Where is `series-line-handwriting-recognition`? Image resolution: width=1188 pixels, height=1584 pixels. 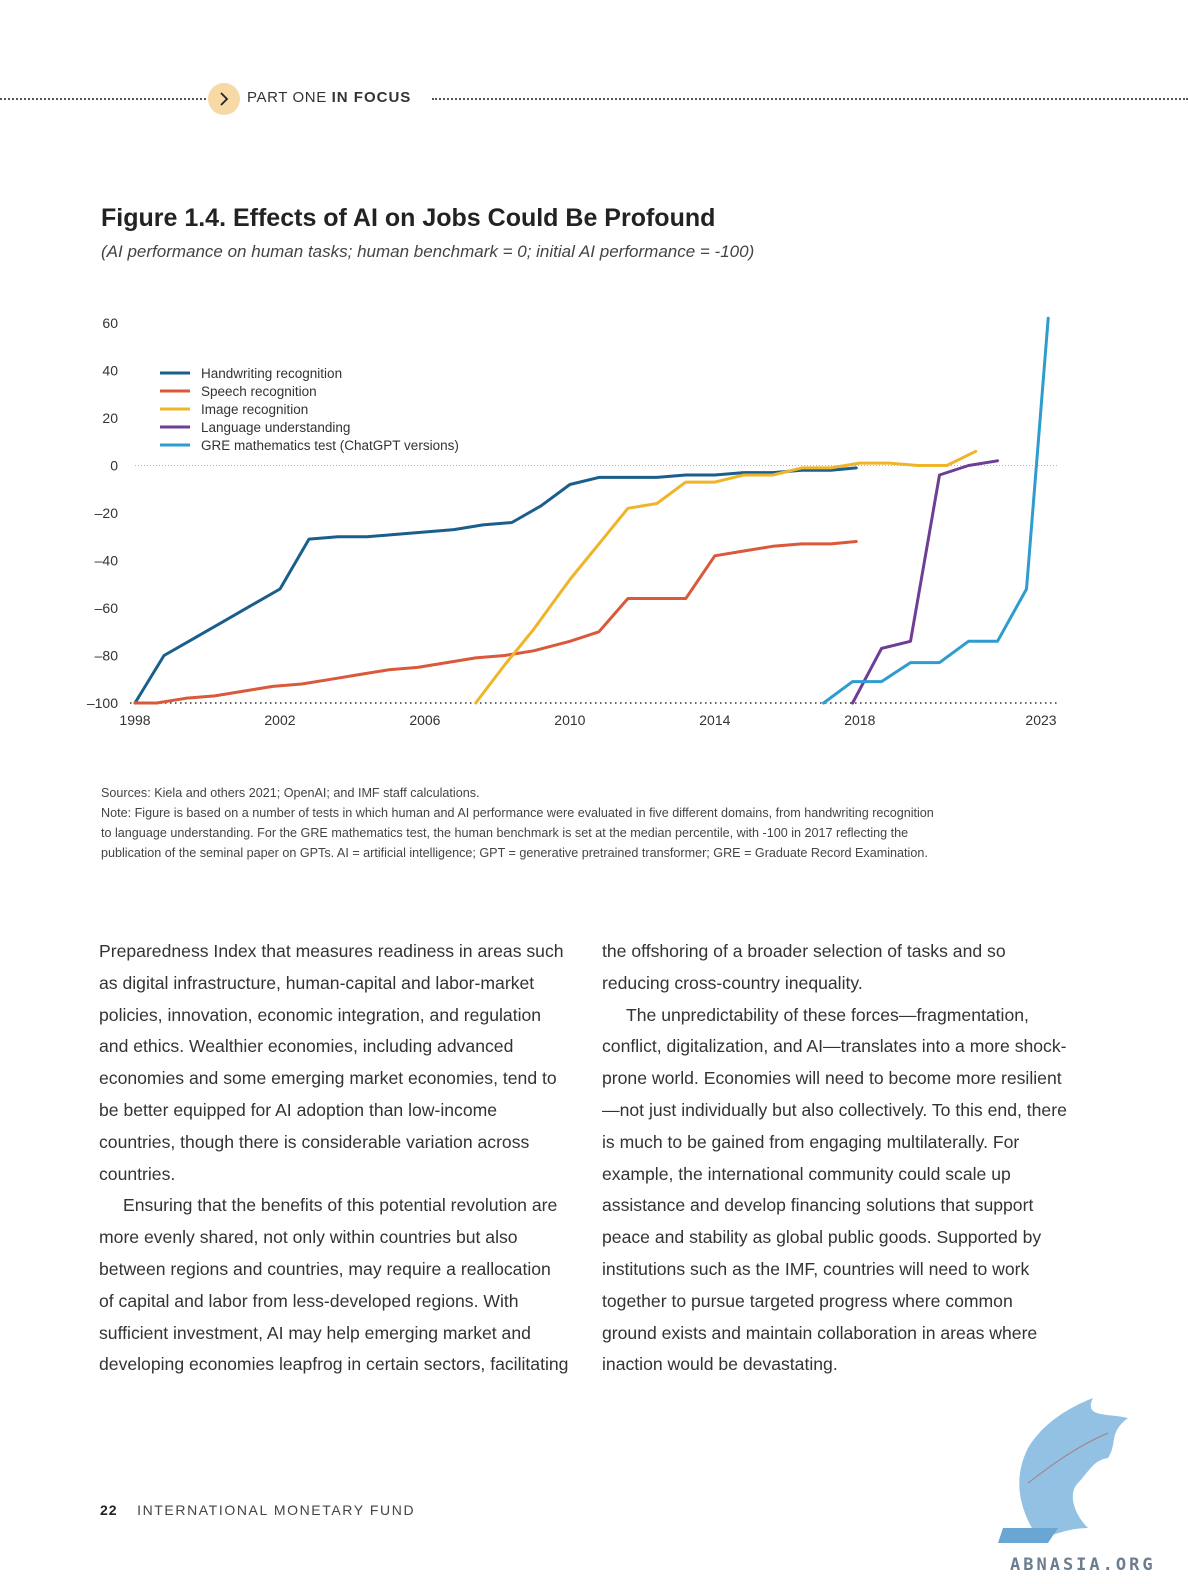
series-line-handwriting-recognition is located at coordinates (495, 585).